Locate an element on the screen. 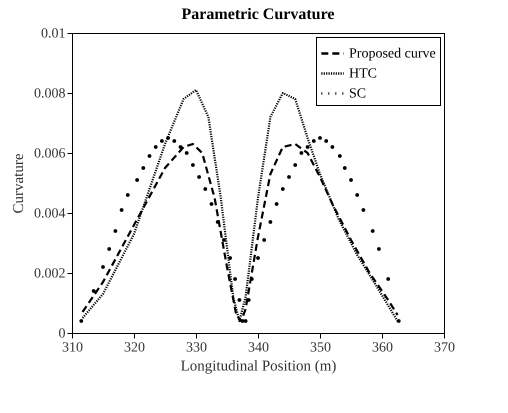  y-tick-label: 0.002 is located at coordinates (50, 274).